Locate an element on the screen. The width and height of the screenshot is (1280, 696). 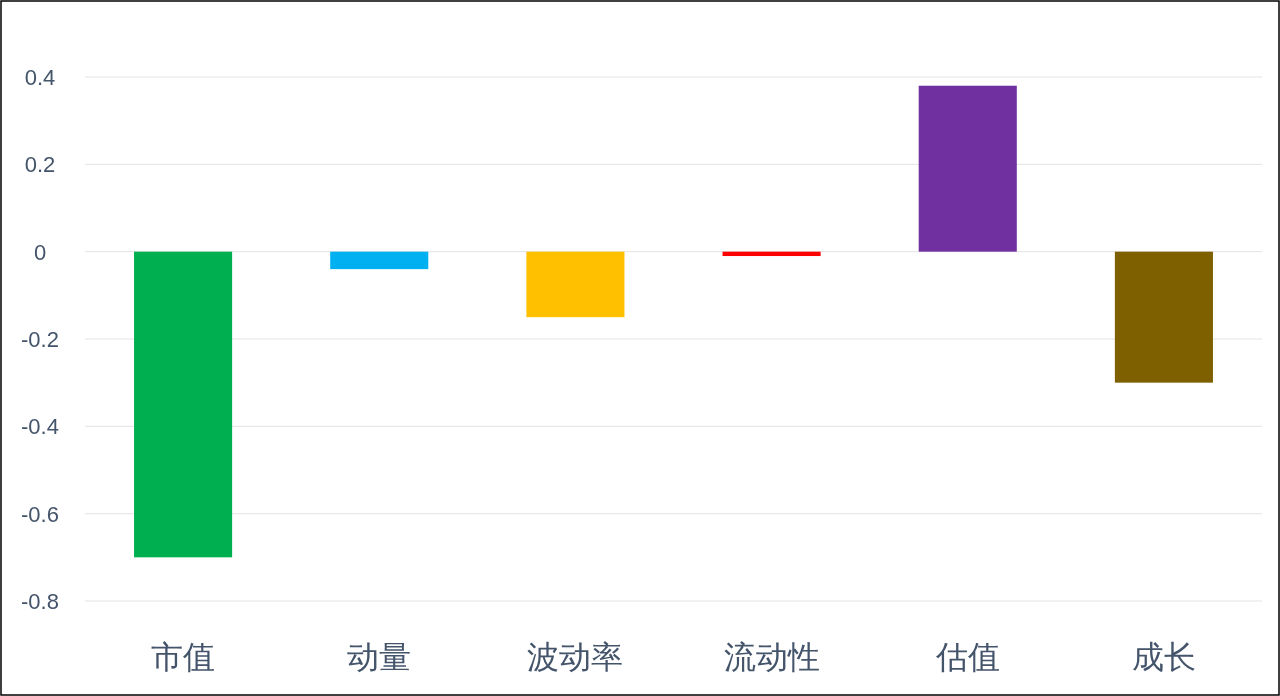
y-tick-label: -0.2 is located at coordinates (40, 339).